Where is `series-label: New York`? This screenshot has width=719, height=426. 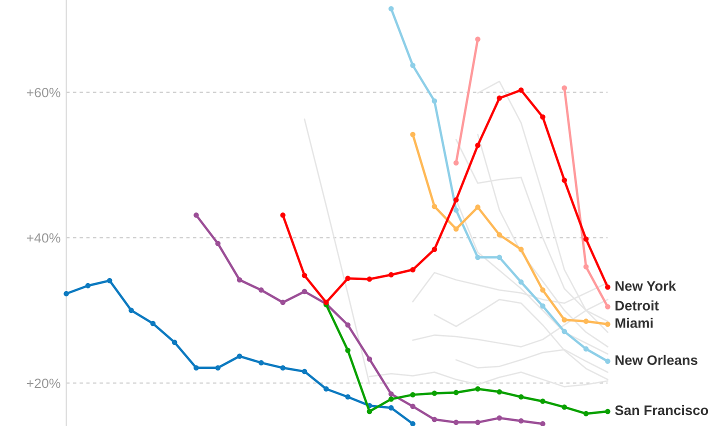
series-label: New York is located at coordinates (646, 285).